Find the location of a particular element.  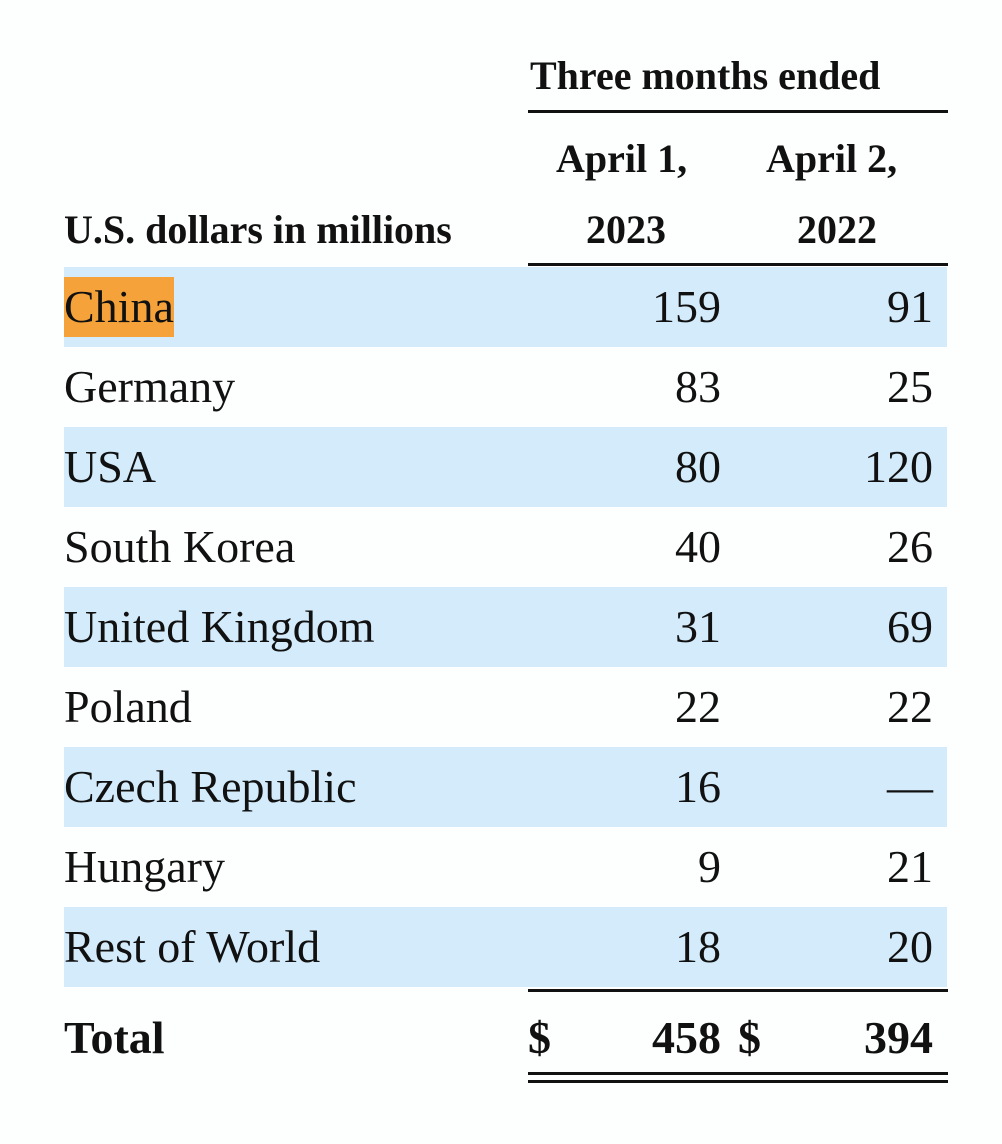

total-label: Total is located at coordinates (114, 1037).